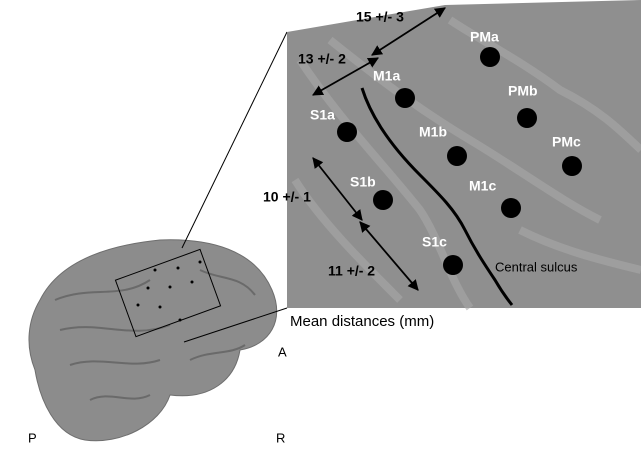 This screenshot has height=456, width=641. Describe the element at coordinates (433, 132) in the screenshot. I see `electrode-label: M1b` at that location.